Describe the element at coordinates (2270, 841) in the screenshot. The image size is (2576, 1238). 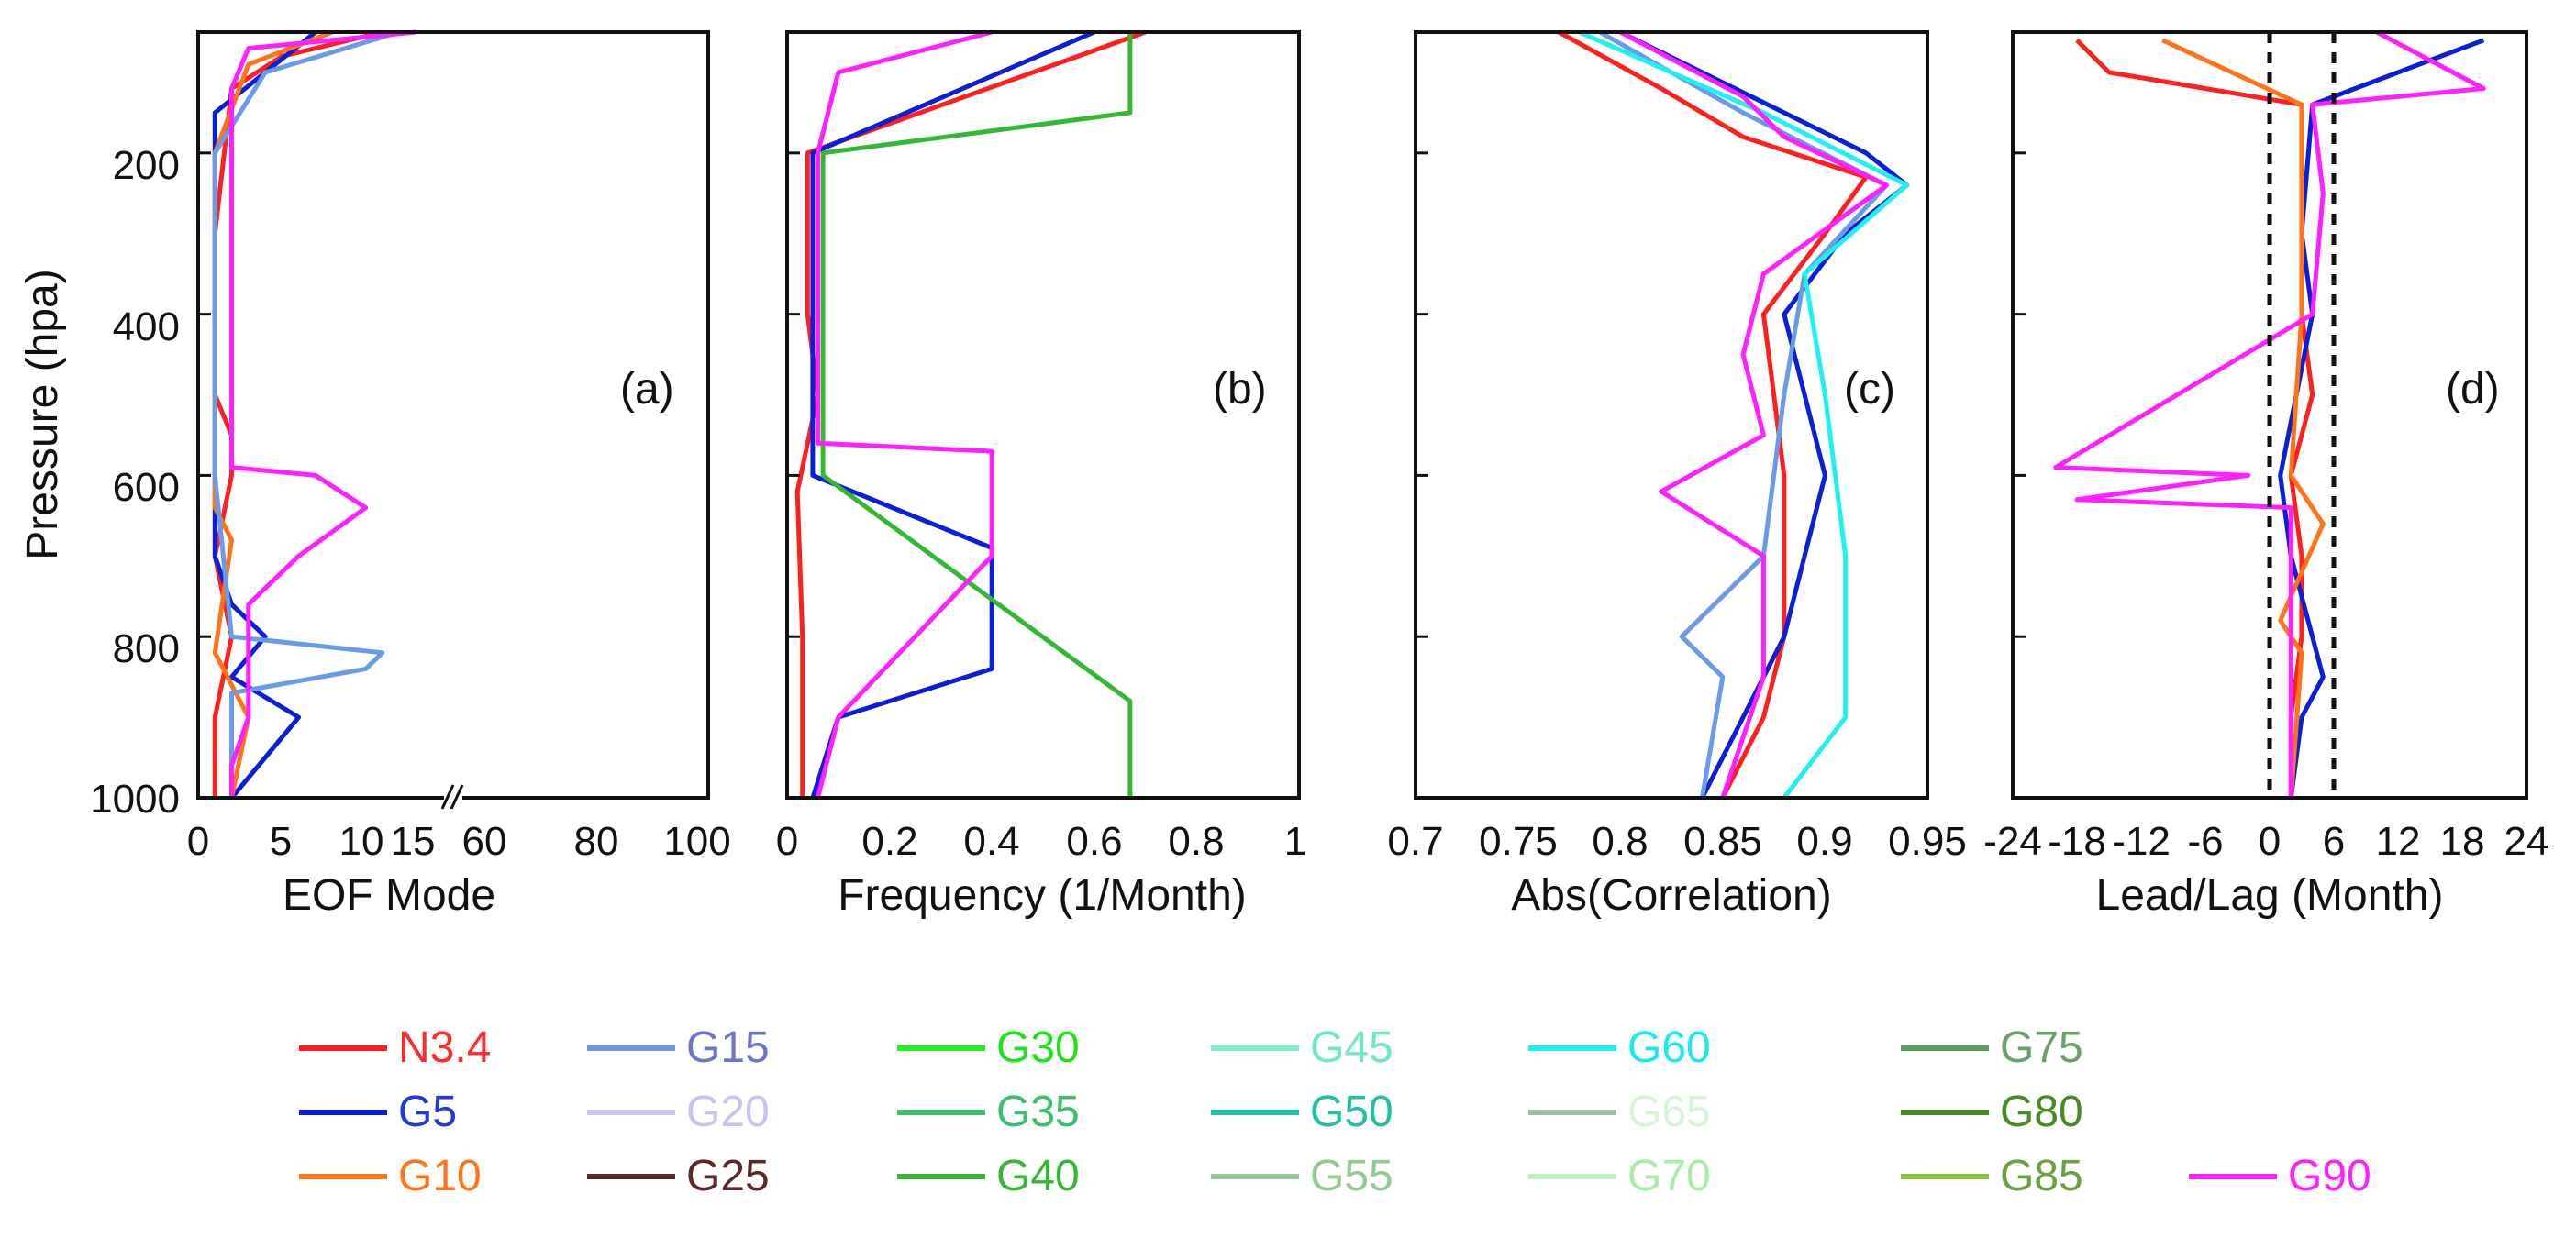
I see `xtick-d-0: 0` at that location.